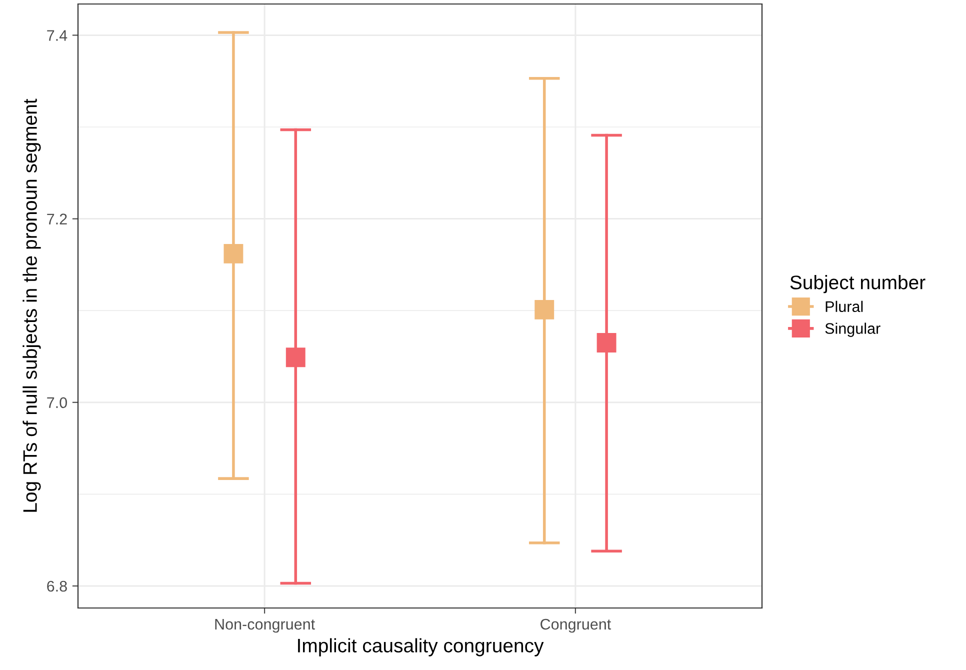  What do you see at coordinates (844, 306) in the screenshot?
I see `legend-label: Plural` at bounding box center [844, 306].